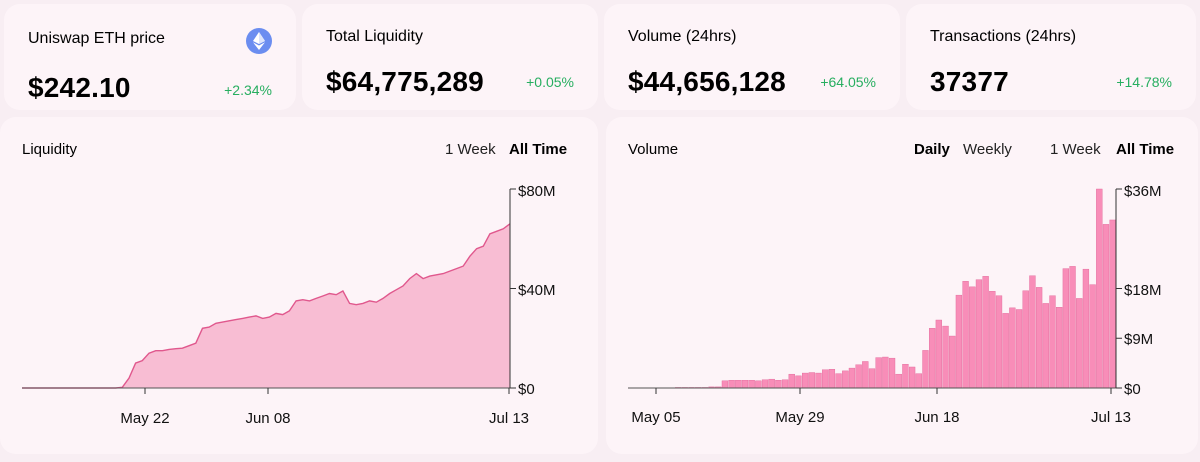 The width and height of the screenshot is (1200, 462). Describe the element at coordinates (655, 417) in the screenshot. I see `volume-x-tick-may-05: May 05` at that location.